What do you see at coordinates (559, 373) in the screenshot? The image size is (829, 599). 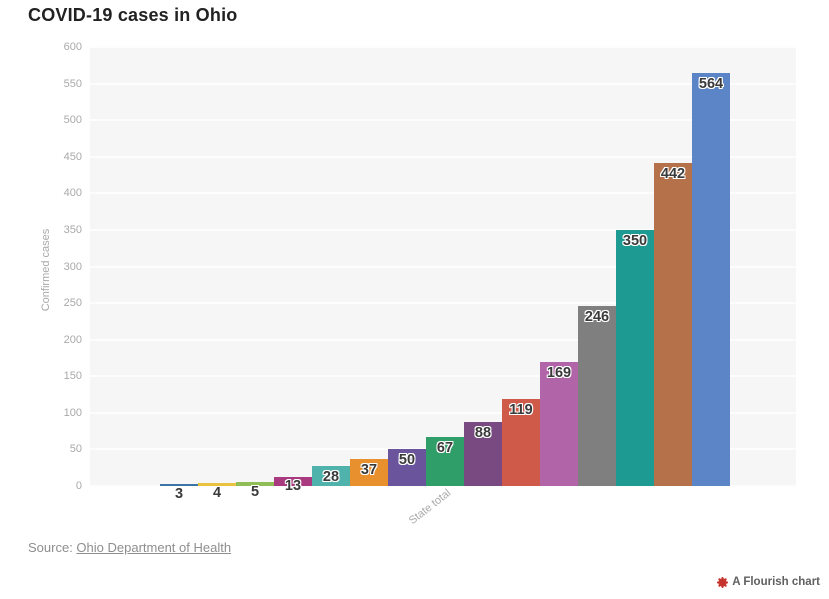 I see `bar-value-label: 169` at bounding box center [559, 373].